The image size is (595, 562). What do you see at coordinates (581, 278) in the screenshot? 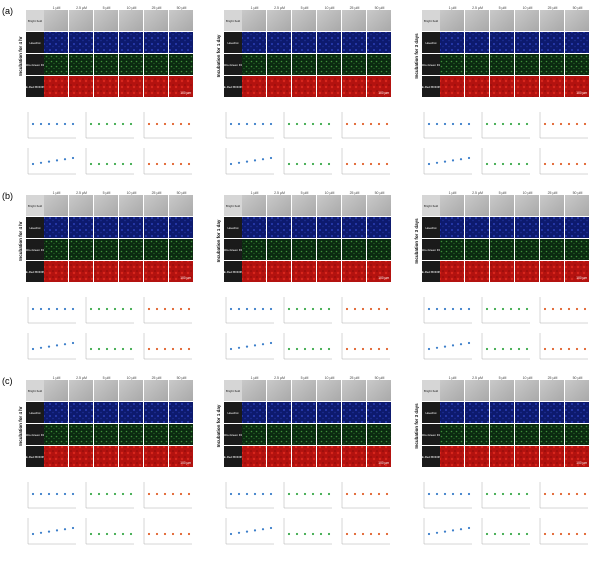
I see `scale-bar: 100 µm` at bounding box center [581, 278].